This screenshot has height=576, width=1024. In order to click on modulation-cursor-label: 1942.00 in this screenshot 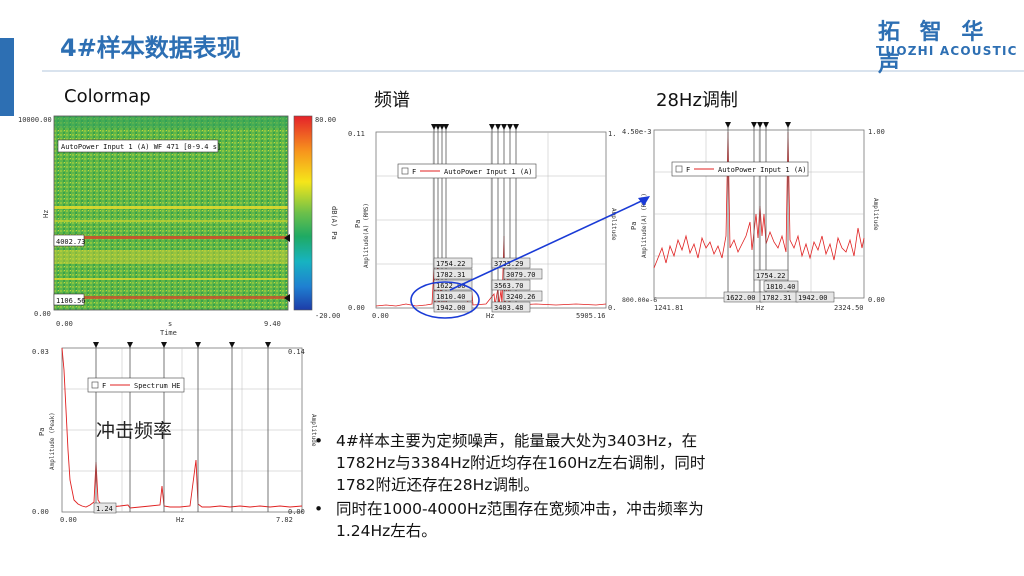, I will do `click(813, 298)`.